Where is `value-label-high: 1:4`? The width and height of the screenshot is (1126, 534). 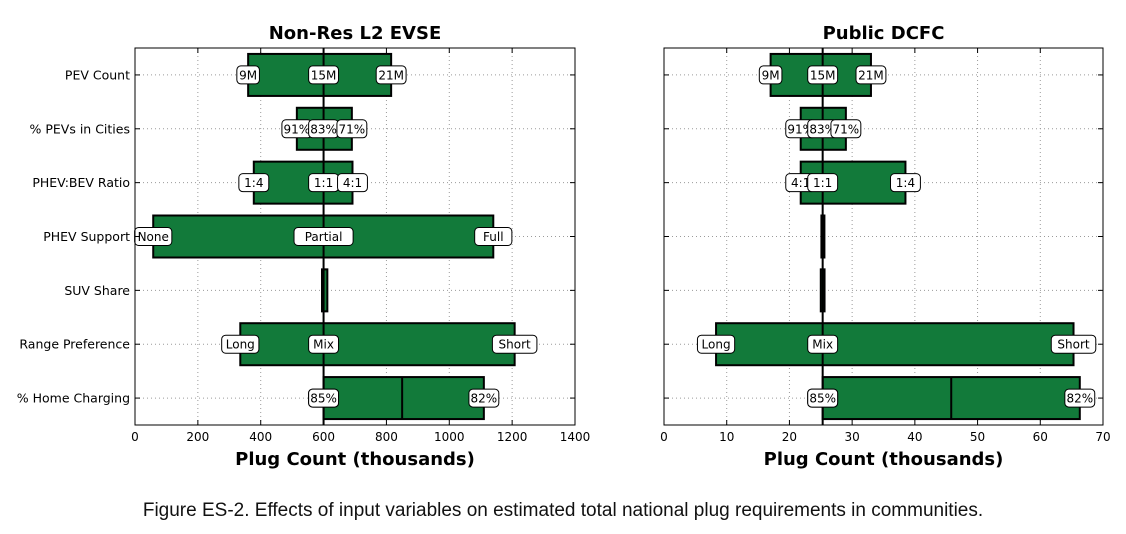
value-label-high: 1:4 is located at coordinates (905, 183).